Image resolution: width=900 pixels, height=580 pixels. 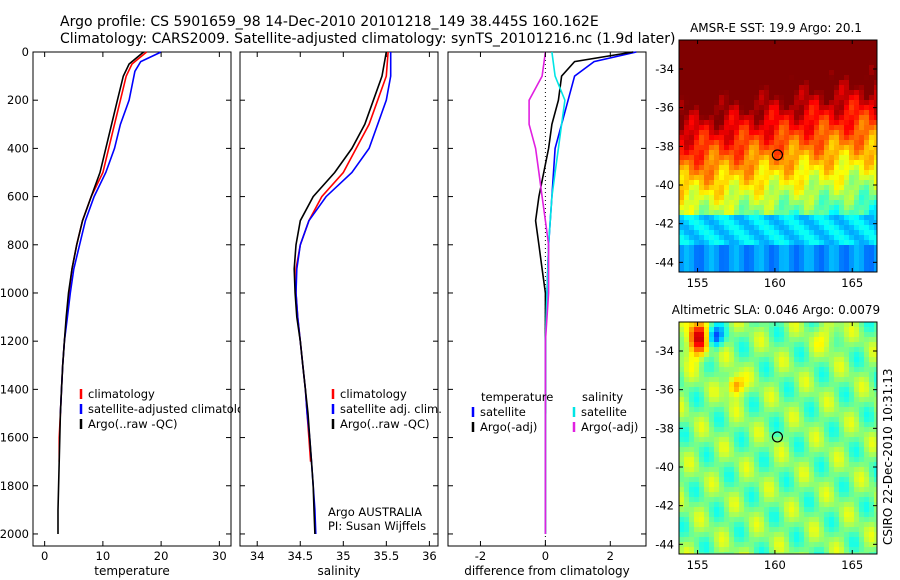 What do you see at coordinates (664, 185) in the screenshot?
I see `y-tick-label: -40` at bounding box center [664, 185].